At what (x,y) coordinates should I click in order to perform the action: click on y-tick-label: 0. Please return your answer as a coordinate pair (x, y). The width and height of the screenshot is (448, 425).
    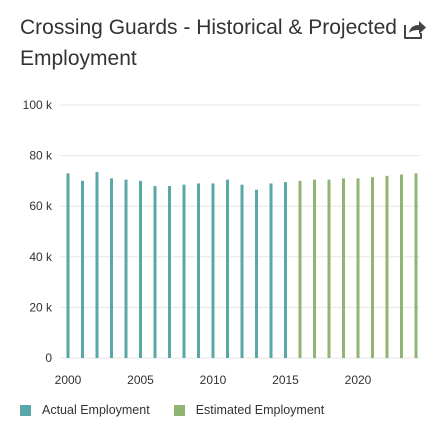
    Looking at the image, I should click on (48, 358).